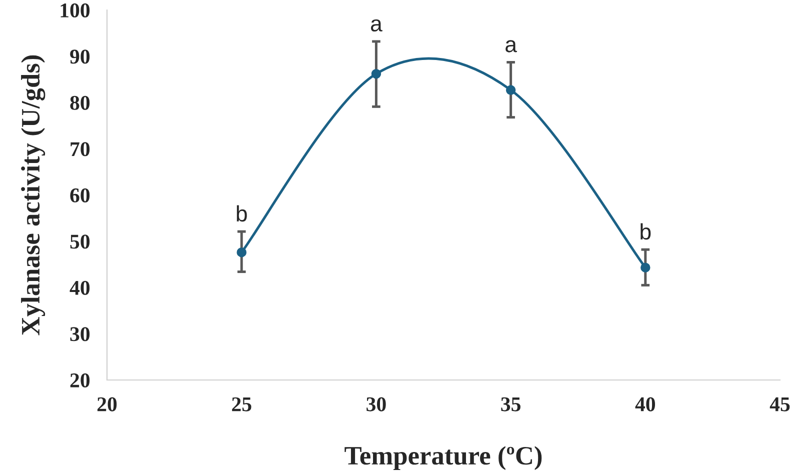  What do you see at coordinates (780, 404) in the screenshot?
I see `x-tick-label: 45` at bounding box center [780, 404].